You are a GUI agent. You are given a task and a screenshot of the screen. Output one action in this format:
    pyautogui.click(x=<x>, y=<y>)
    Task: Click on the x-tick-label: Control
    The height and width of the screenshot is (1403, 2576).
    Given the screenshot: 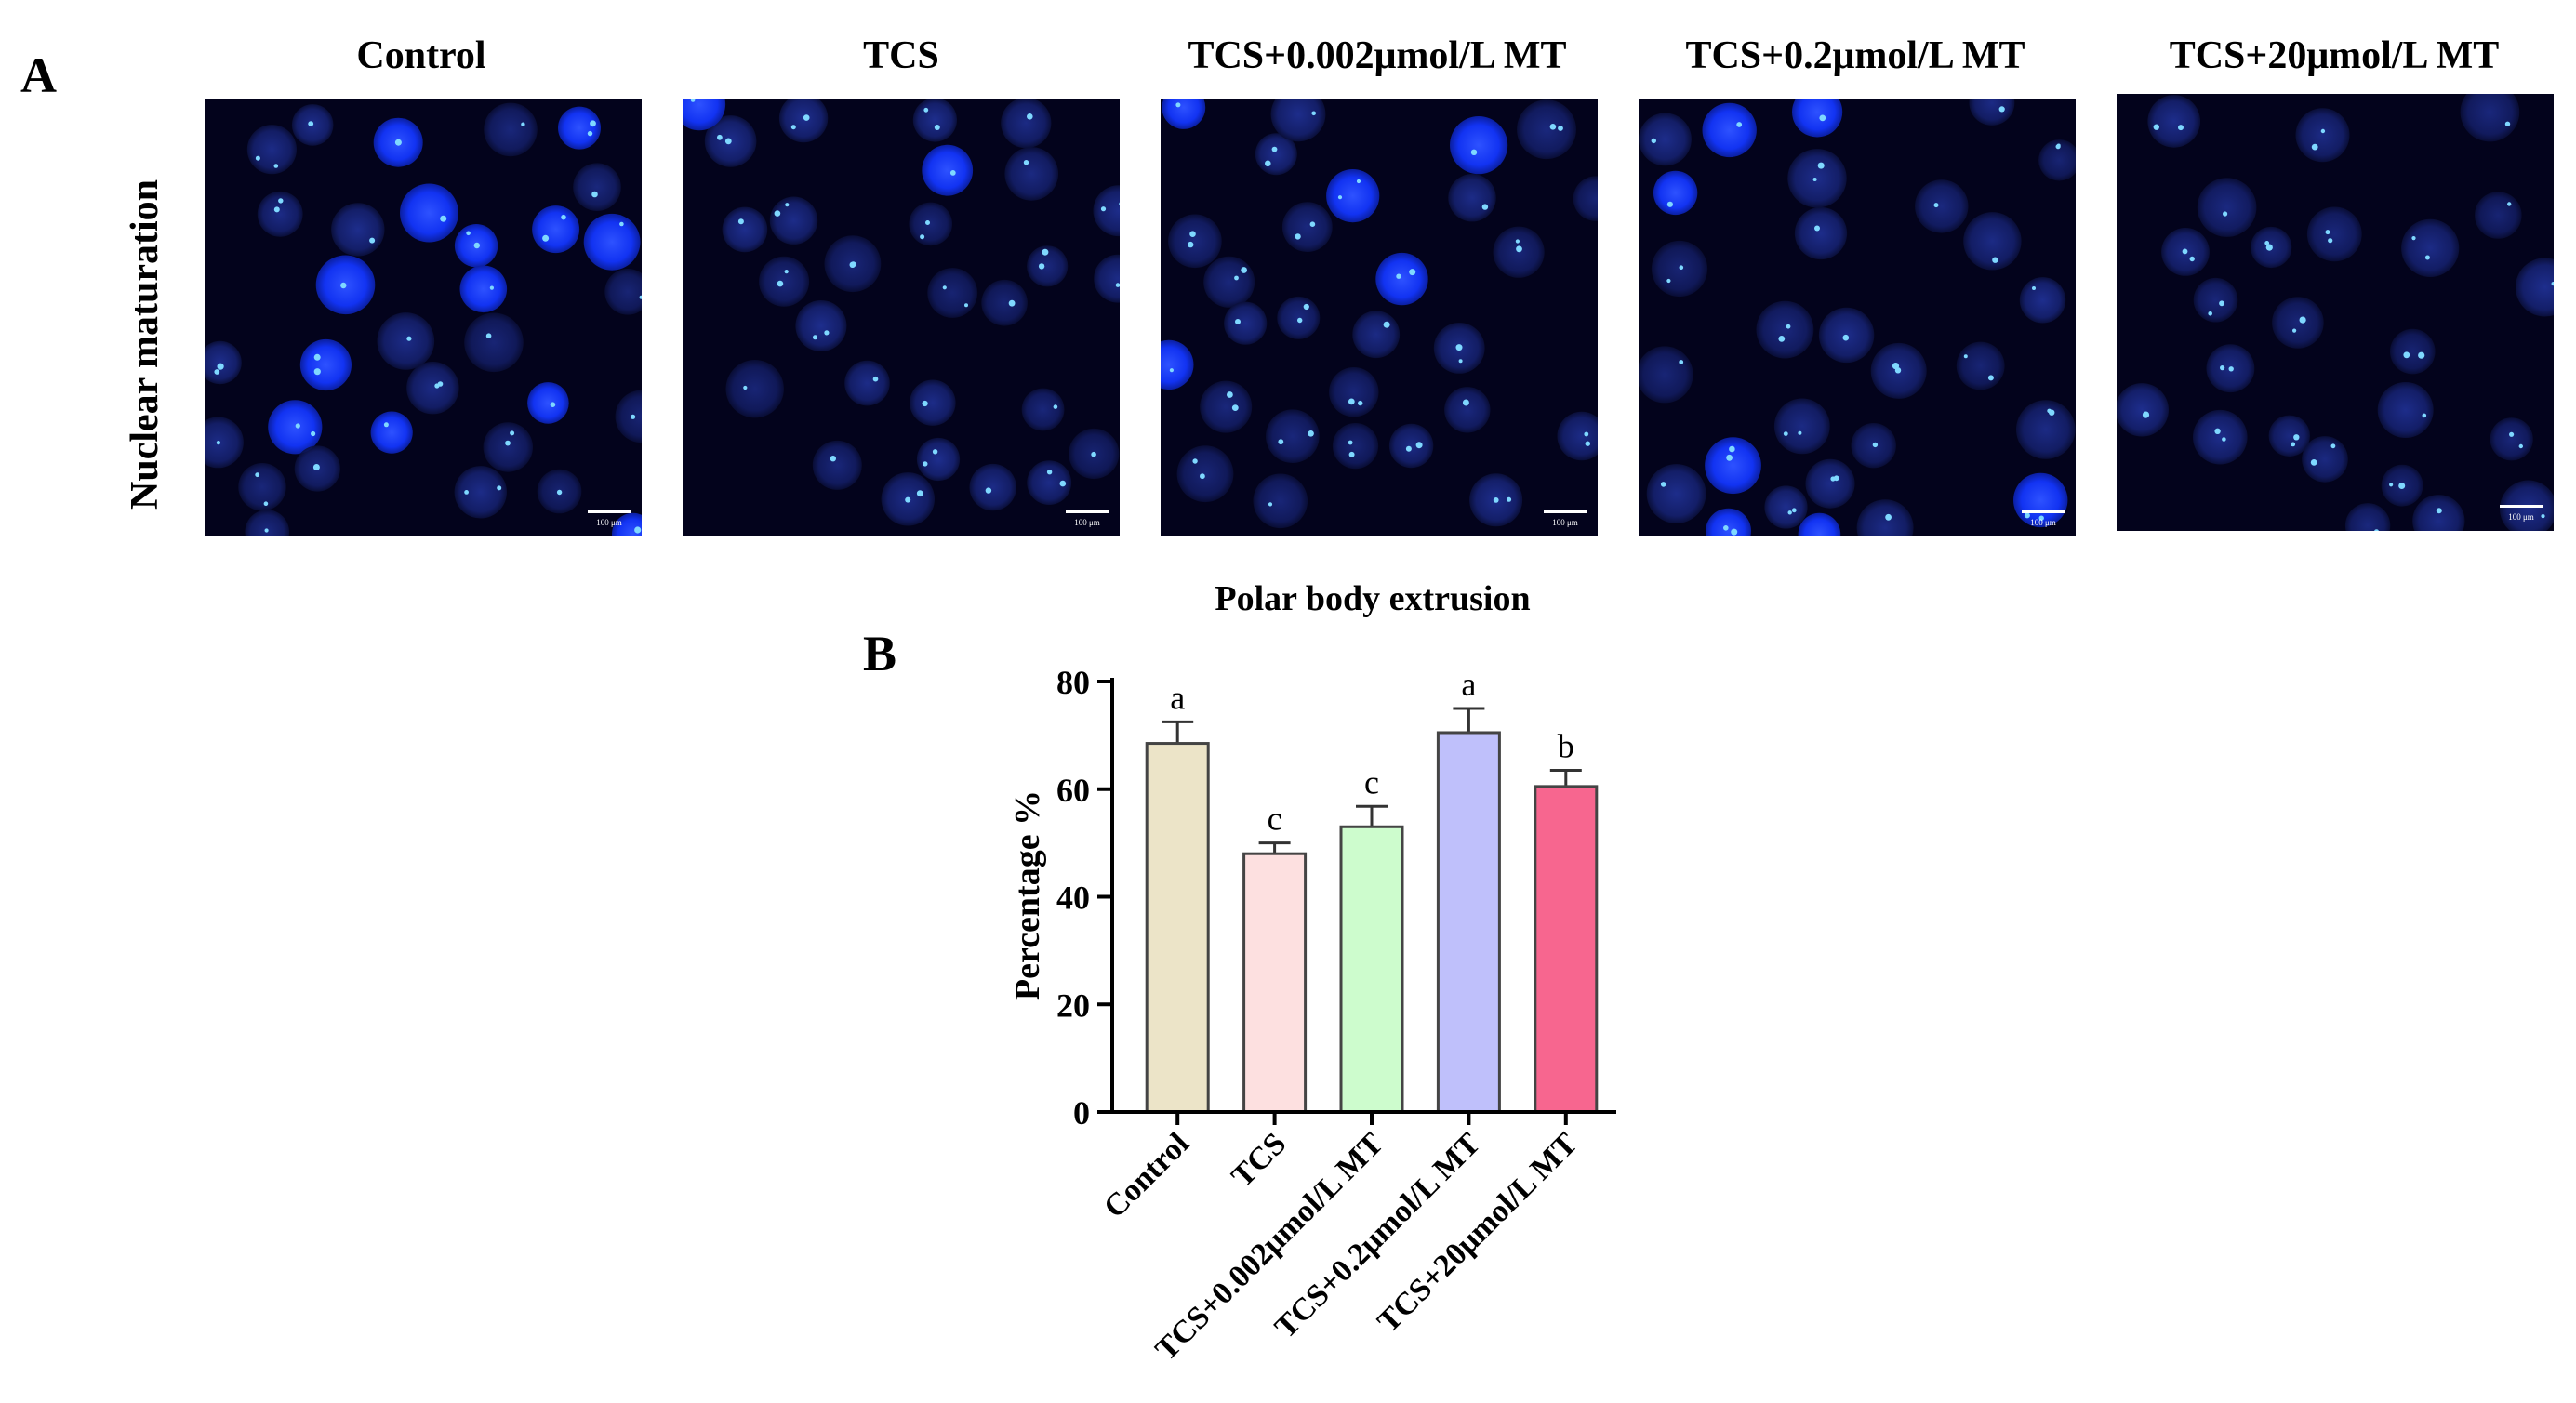 What is the action you would take?
    pyautogui.click(x=1146, y=1175)
    